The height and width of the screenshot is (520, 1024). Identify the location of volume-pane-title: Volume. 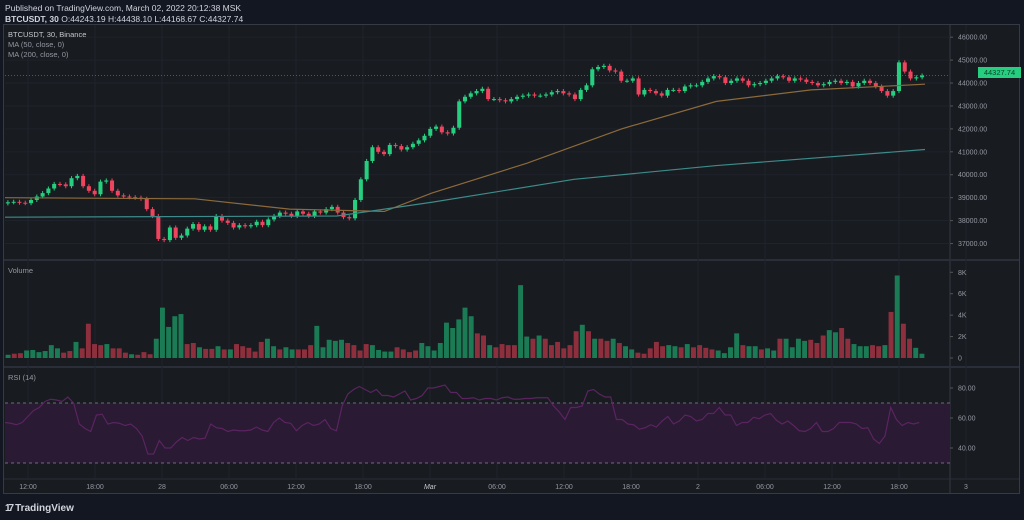
(21, 270).